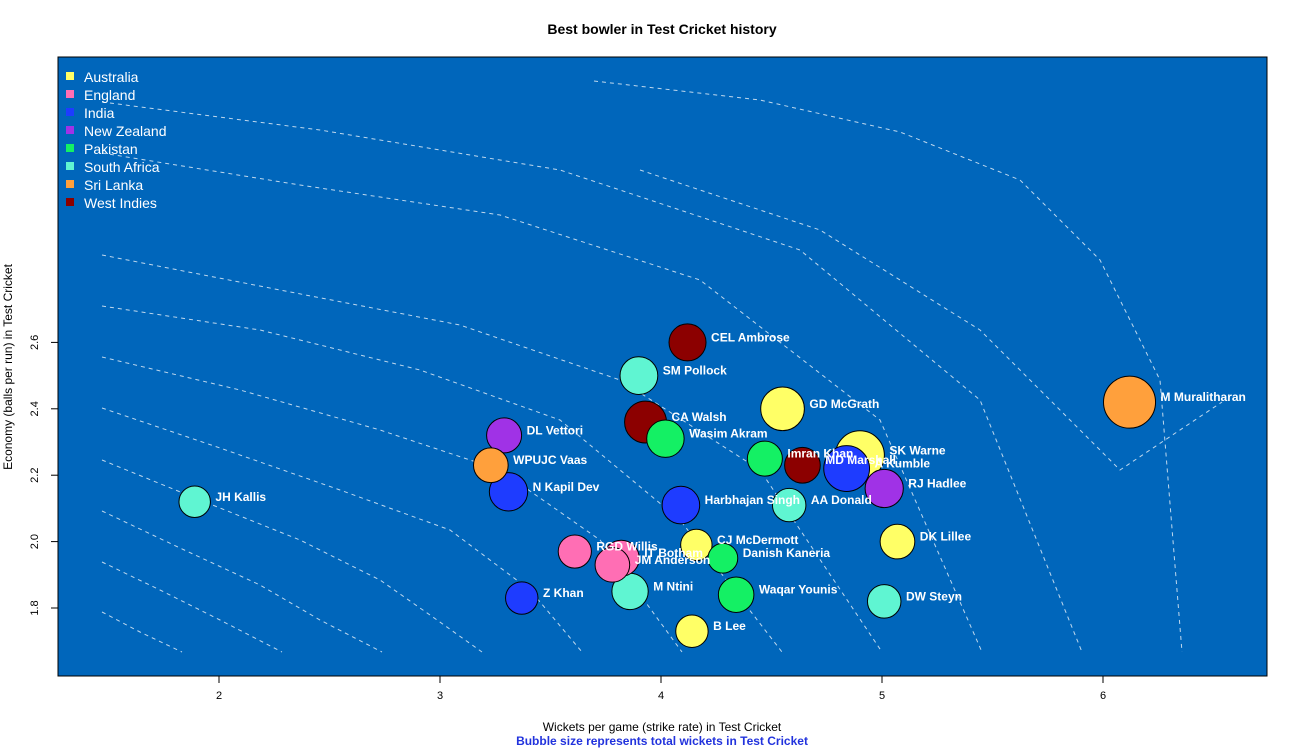  Describe the element at coordinates (122, 167) in the screenshot. I see `legend-label: South Africa` at that location.